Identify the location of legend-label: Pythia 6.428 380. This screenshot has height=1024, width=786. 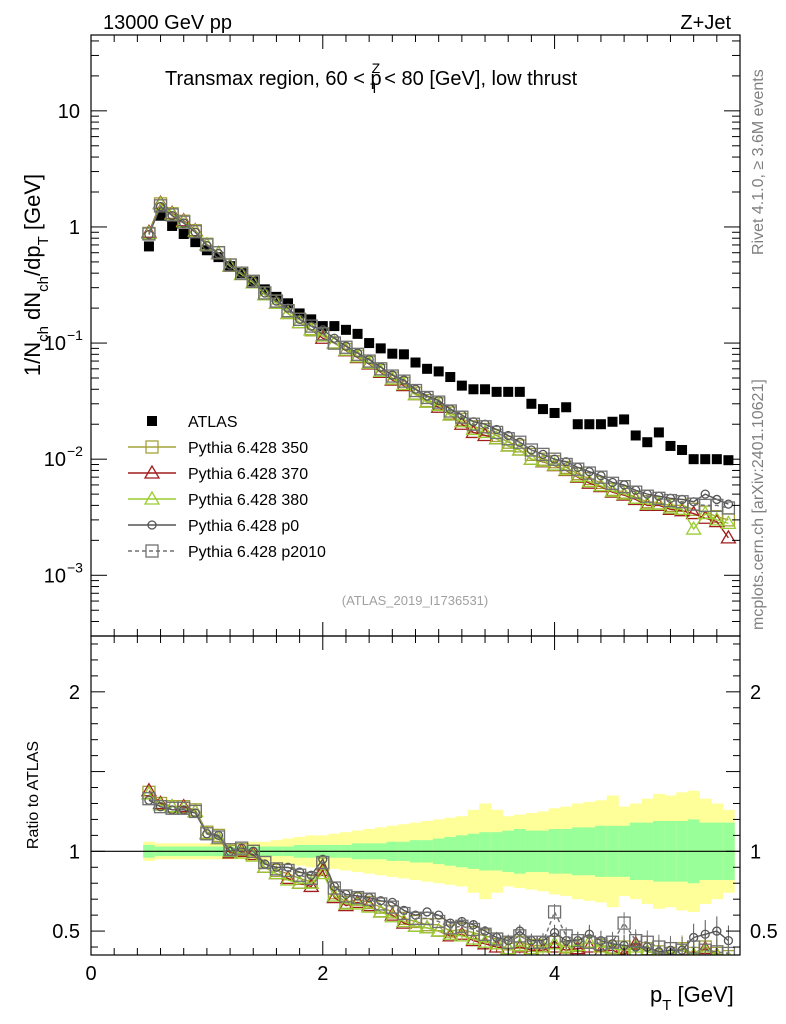
(248, 500).